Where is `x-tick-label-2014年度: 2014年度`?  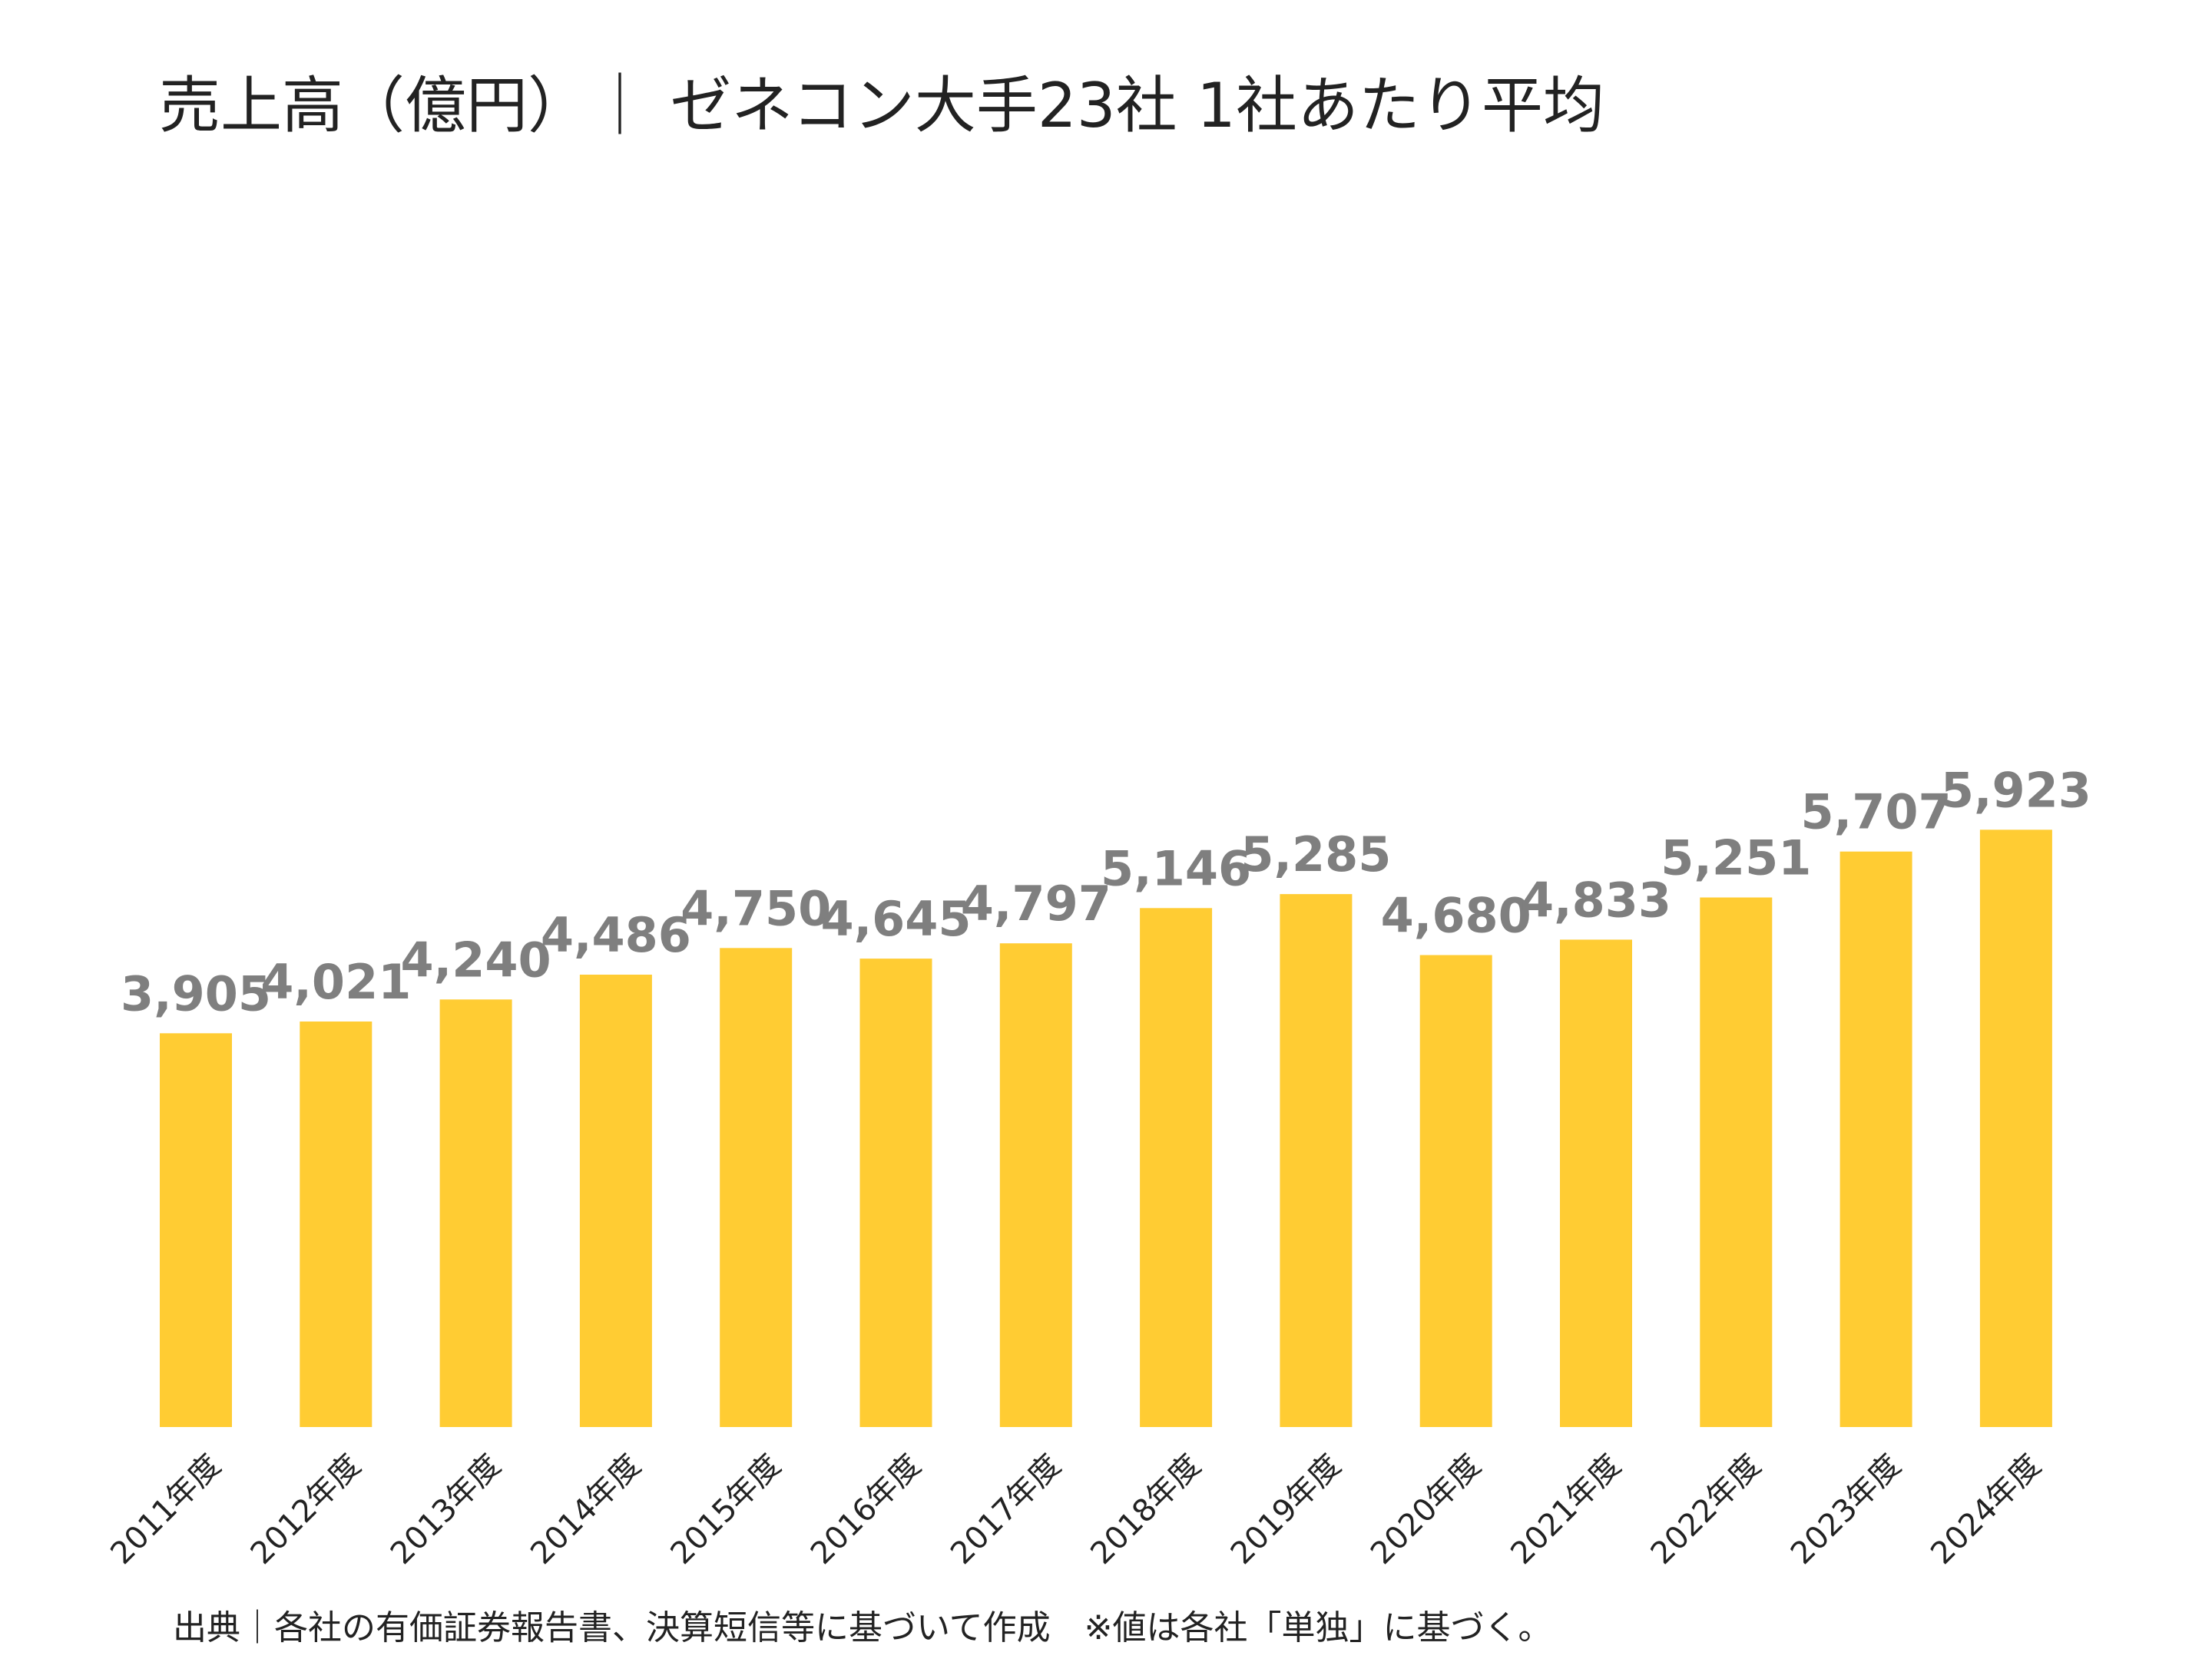 x-tick-label-2014年度: 2014年度 is located at coordinates (585, 1510).